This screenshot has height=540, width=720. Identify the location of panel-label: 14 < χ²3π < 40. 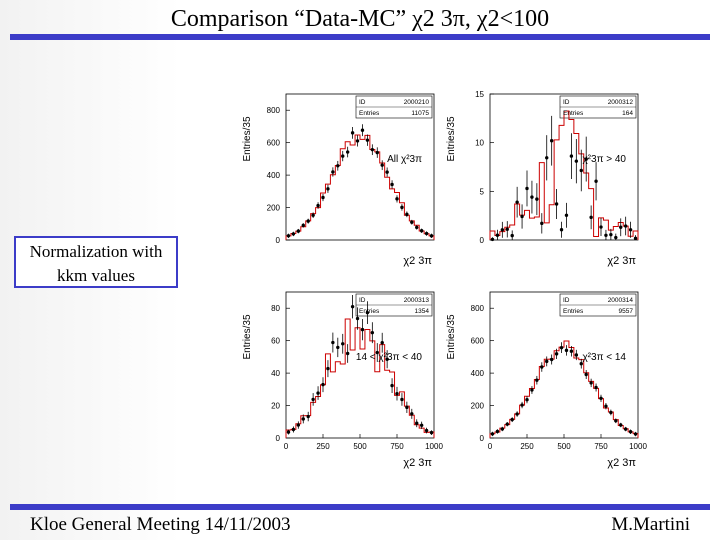
(389, 357).